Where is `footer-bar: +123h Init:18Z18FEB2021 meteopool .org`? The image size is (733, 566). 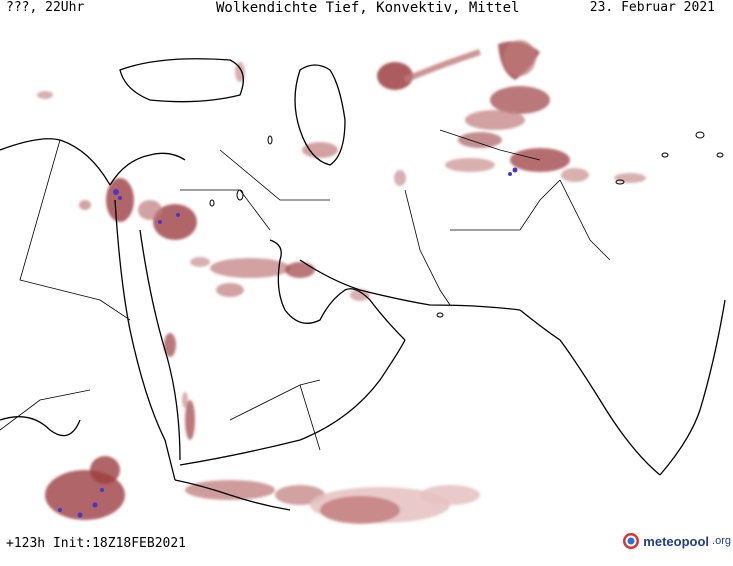
footer-bar: +123h Init:18Z18FEB2021 meteopool .org is located at coordinates (366, 546).